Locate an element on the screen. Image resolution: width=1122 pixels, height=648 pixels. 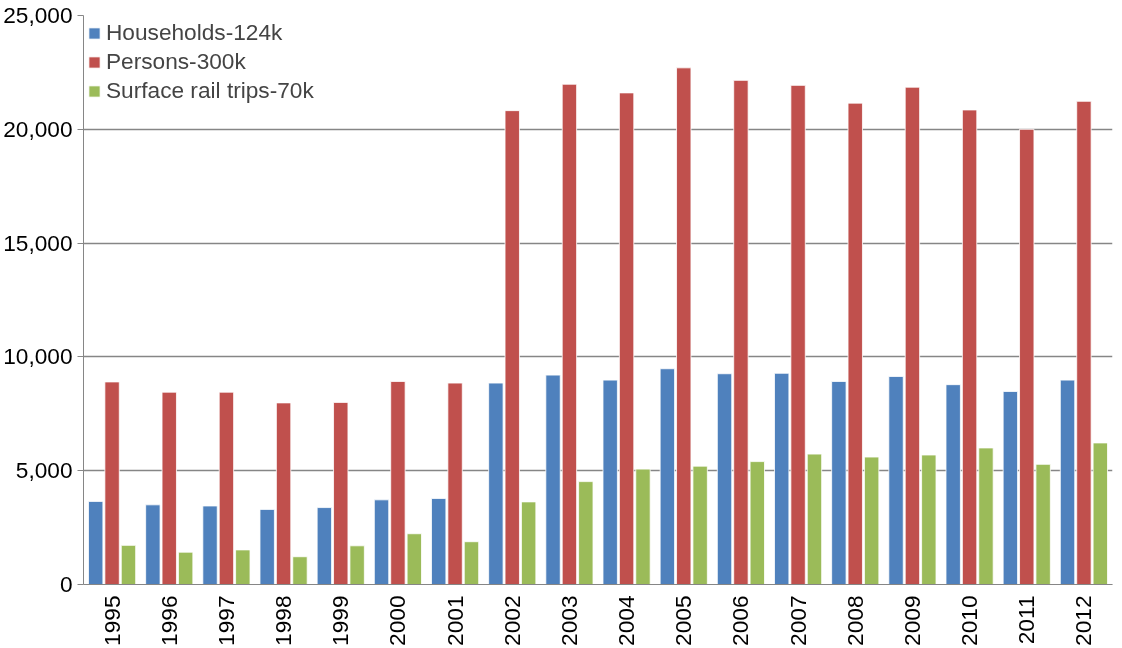
x-tick-label: 2001 is located at coordinates (454, 620).